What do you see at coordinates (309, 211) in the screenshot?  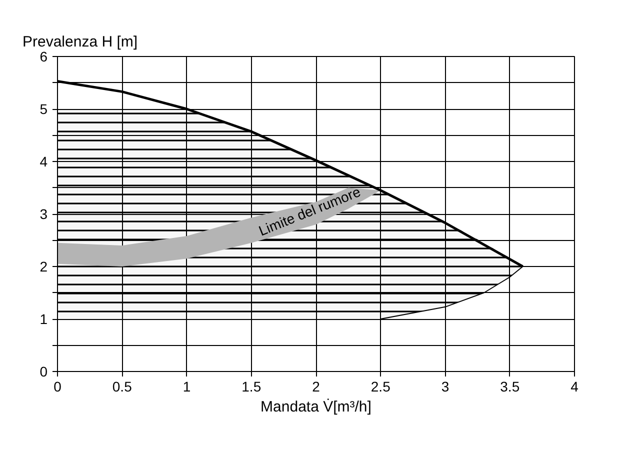 I see `annotation: Limite del rumore` at bounding box center [309, 211].